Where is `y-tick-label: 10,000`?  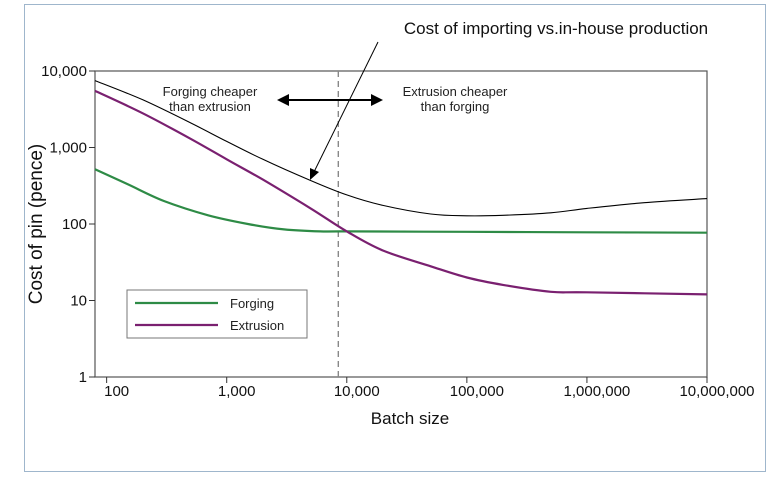 y-tick-label: 10,000 is located at coordinates (64, 71).